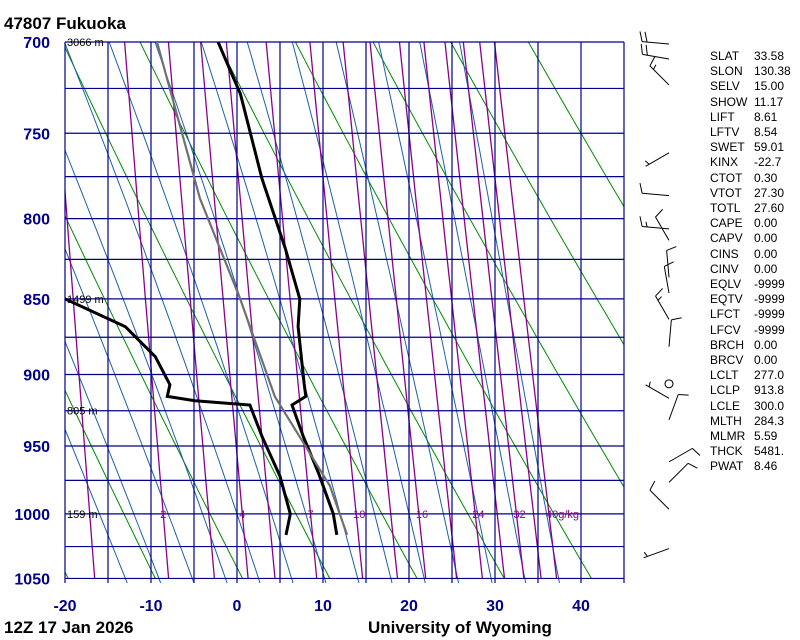 The image size is (800, 640). Describe the element at coordinates (750, 162) in the screenshot. I see `index-row: KINX -22.7` at that location.